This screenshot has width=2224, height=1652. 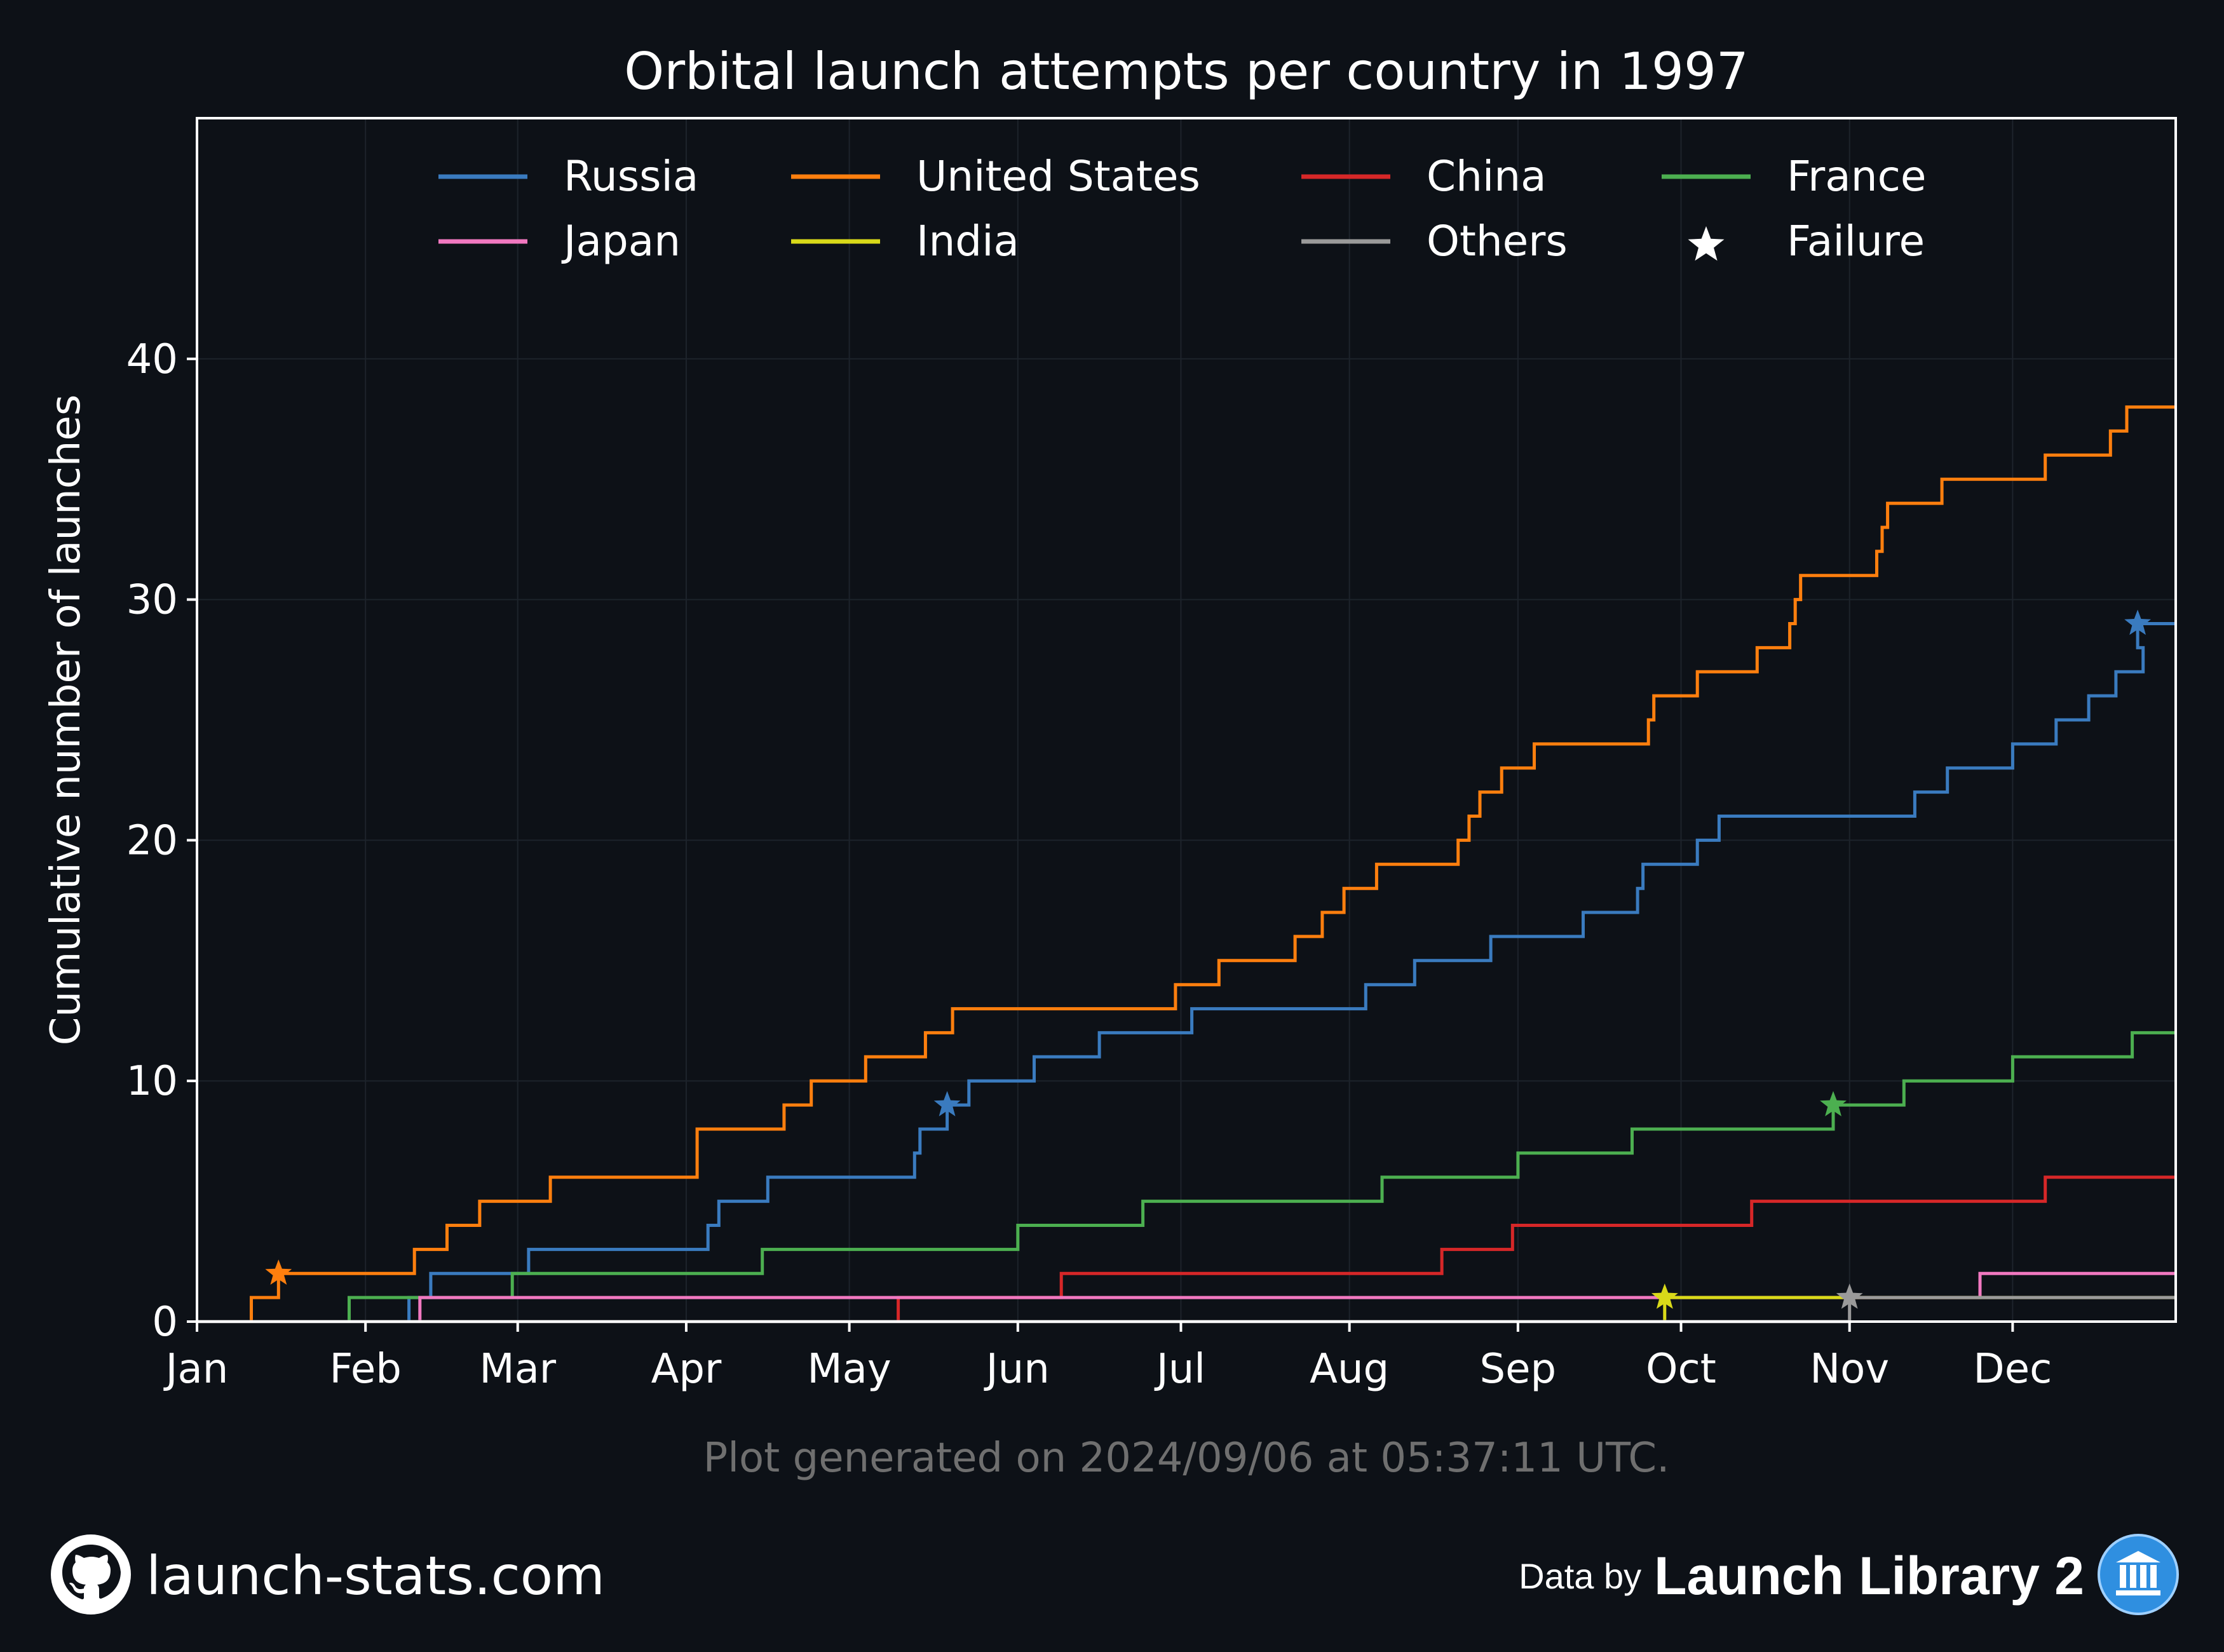 I want to click on series-line-china, so click(x=1186, y=1250).